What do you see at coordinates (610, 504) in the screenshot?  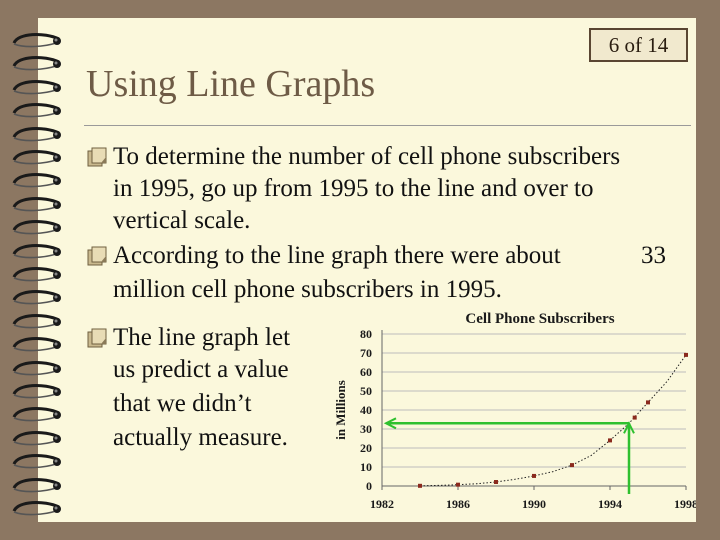 I see `x-tick-label: 1994` at bounding box center [610, 504].